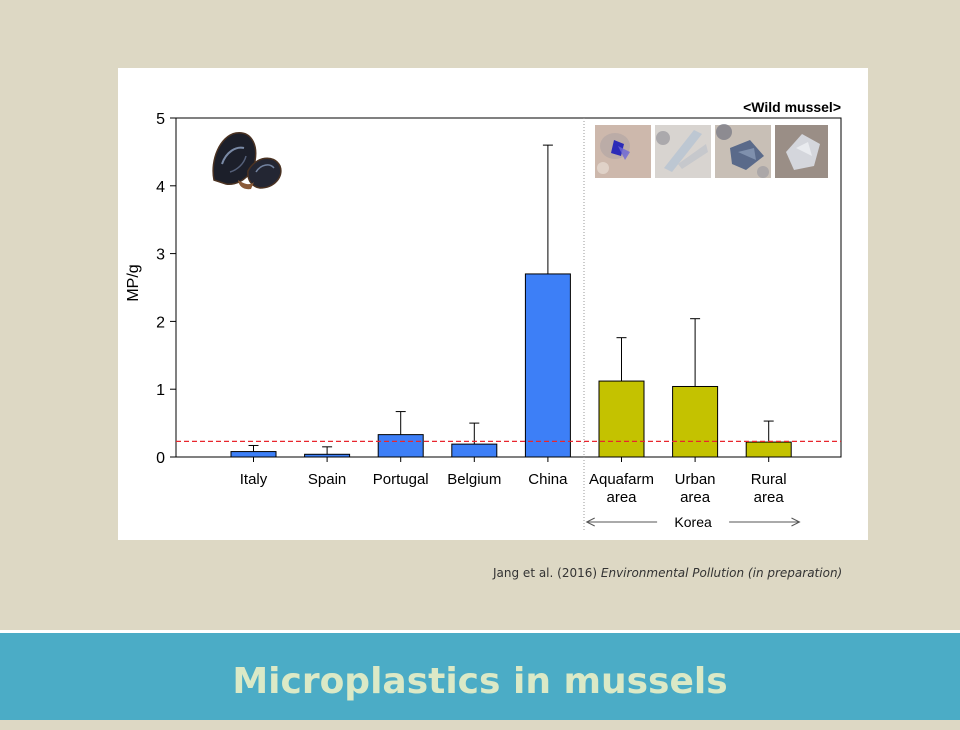  What do you see at coordinates (401, 479) in the screenshot?
I see `x-tick-label: Portugal` at bounding box center [401, 479].